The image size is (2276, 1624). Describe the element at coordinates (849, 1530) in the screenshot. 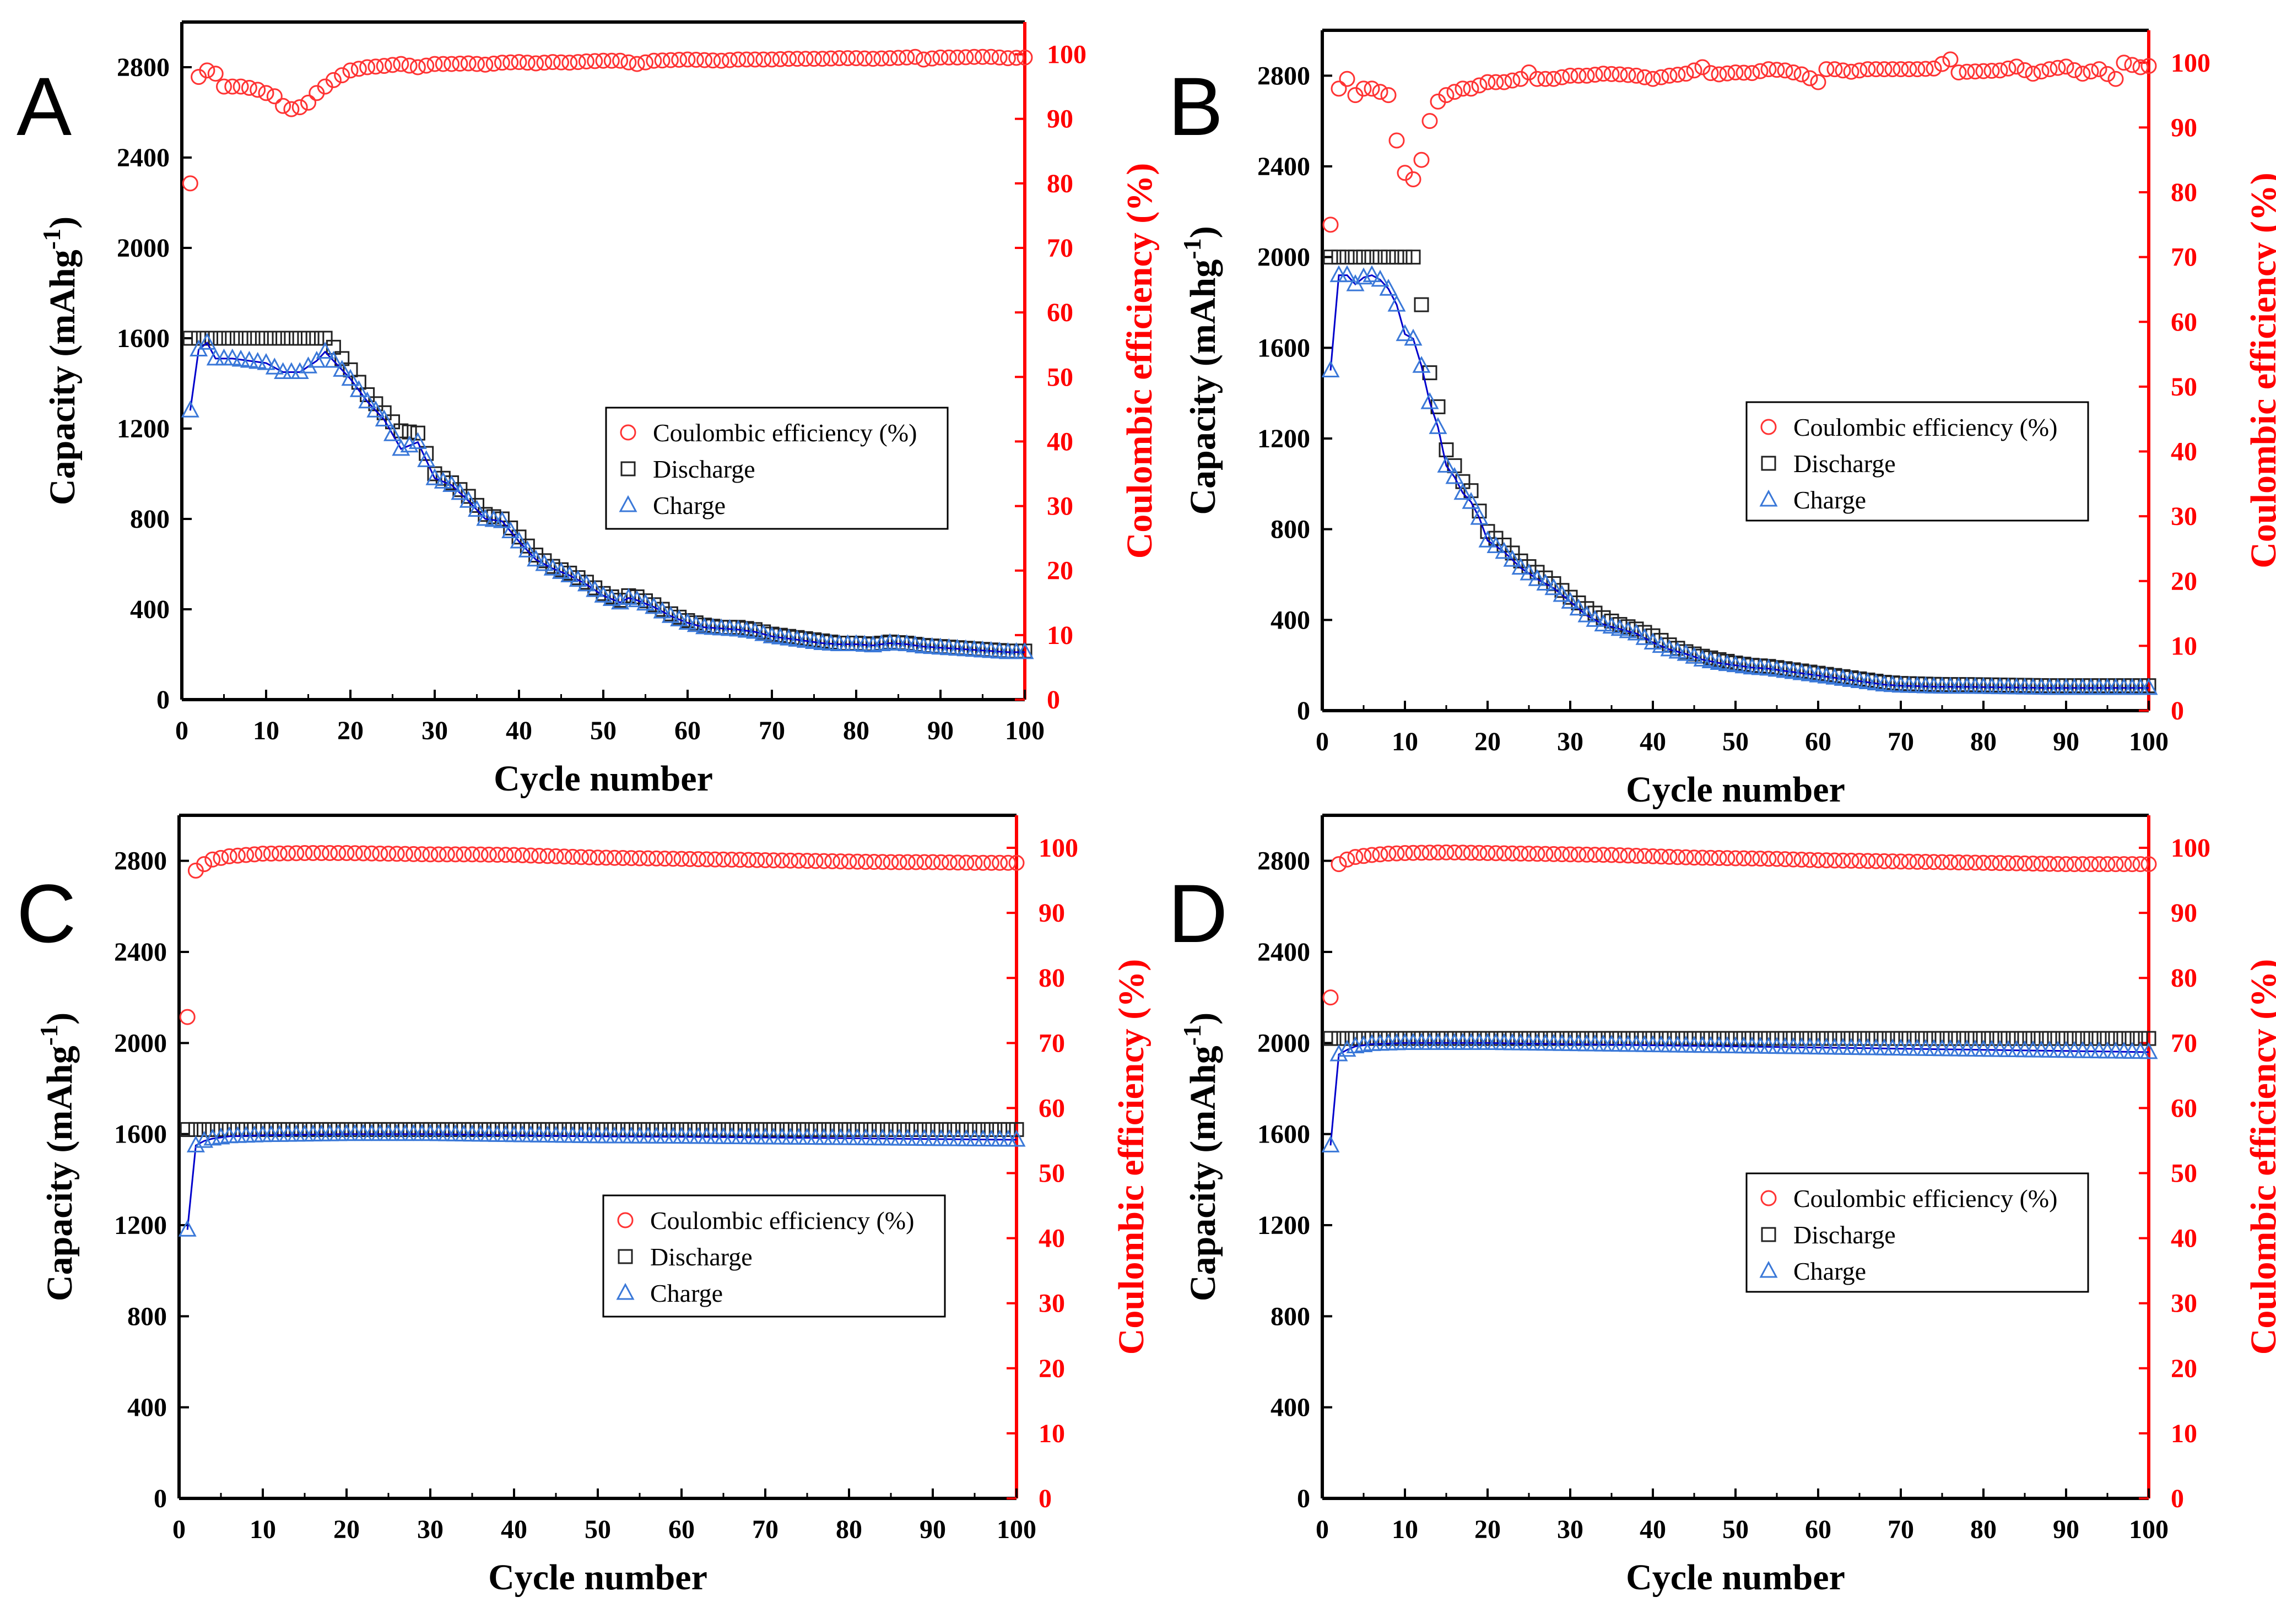

I see `x-tick-label: 80` at that location.